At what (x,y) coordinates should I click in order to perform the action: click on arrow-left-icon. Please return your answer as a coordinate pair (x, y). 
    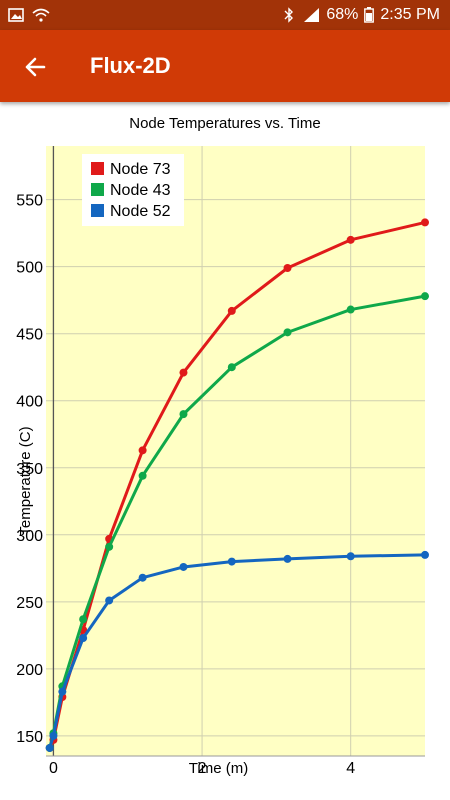
    Looking at the image, I should click on (35, 67).